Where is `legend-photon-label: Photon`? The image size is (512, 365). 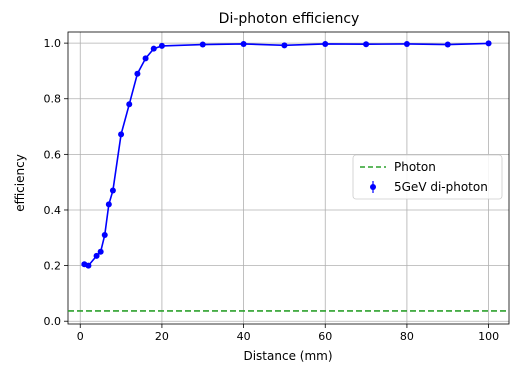 legend-photon-label: Photon is located at coordinates (415, 167).